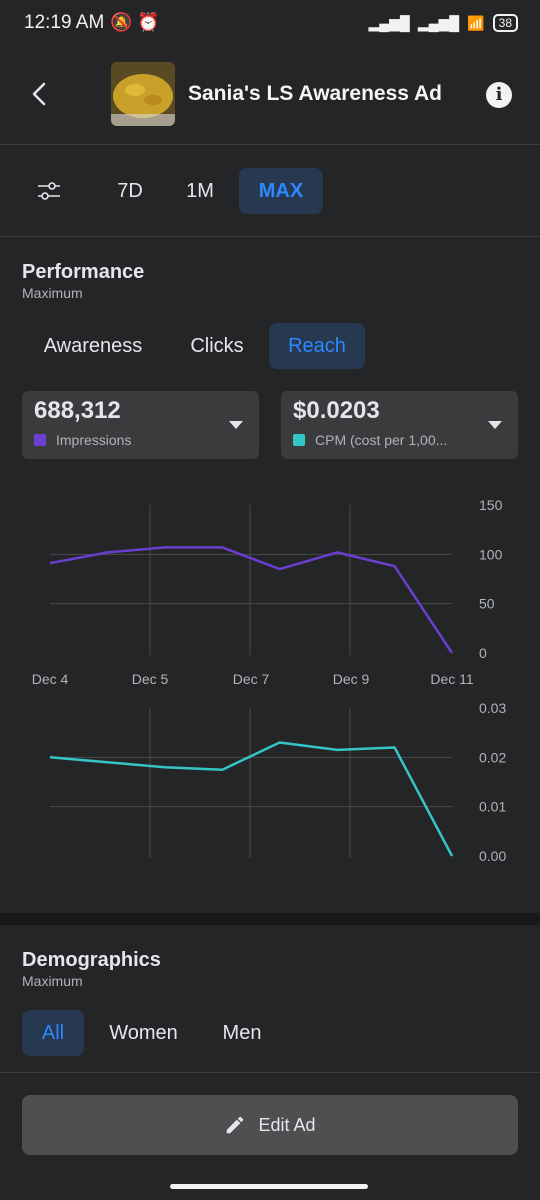 This screenshot has width=540, height=1200. What do you see at coordinates (492, 807) in the screenshot?
I see `y-tick-label: 0.01` at bounding box center [492, 807].